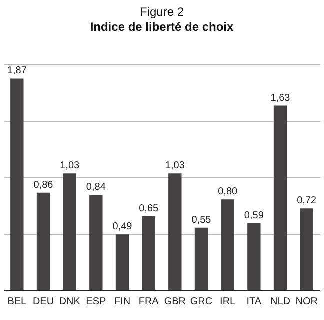 The height and width of the screenshot is (320, 324). I want to click on x-tick-label: BEL, so click(18, 302).